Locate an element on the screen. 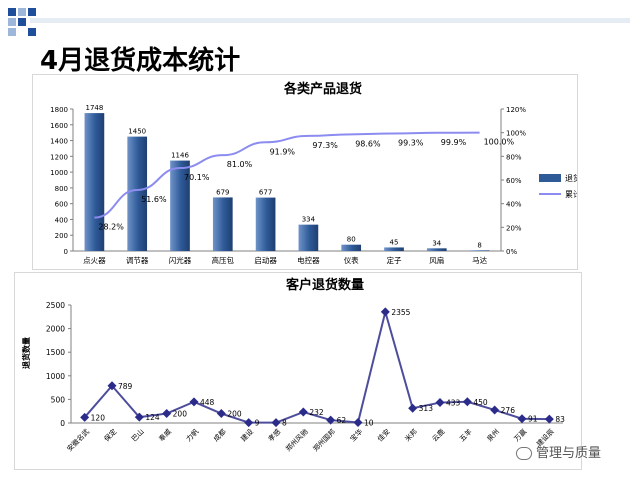  x-tick-label: 孝感 is located at coordinates (274, 435).